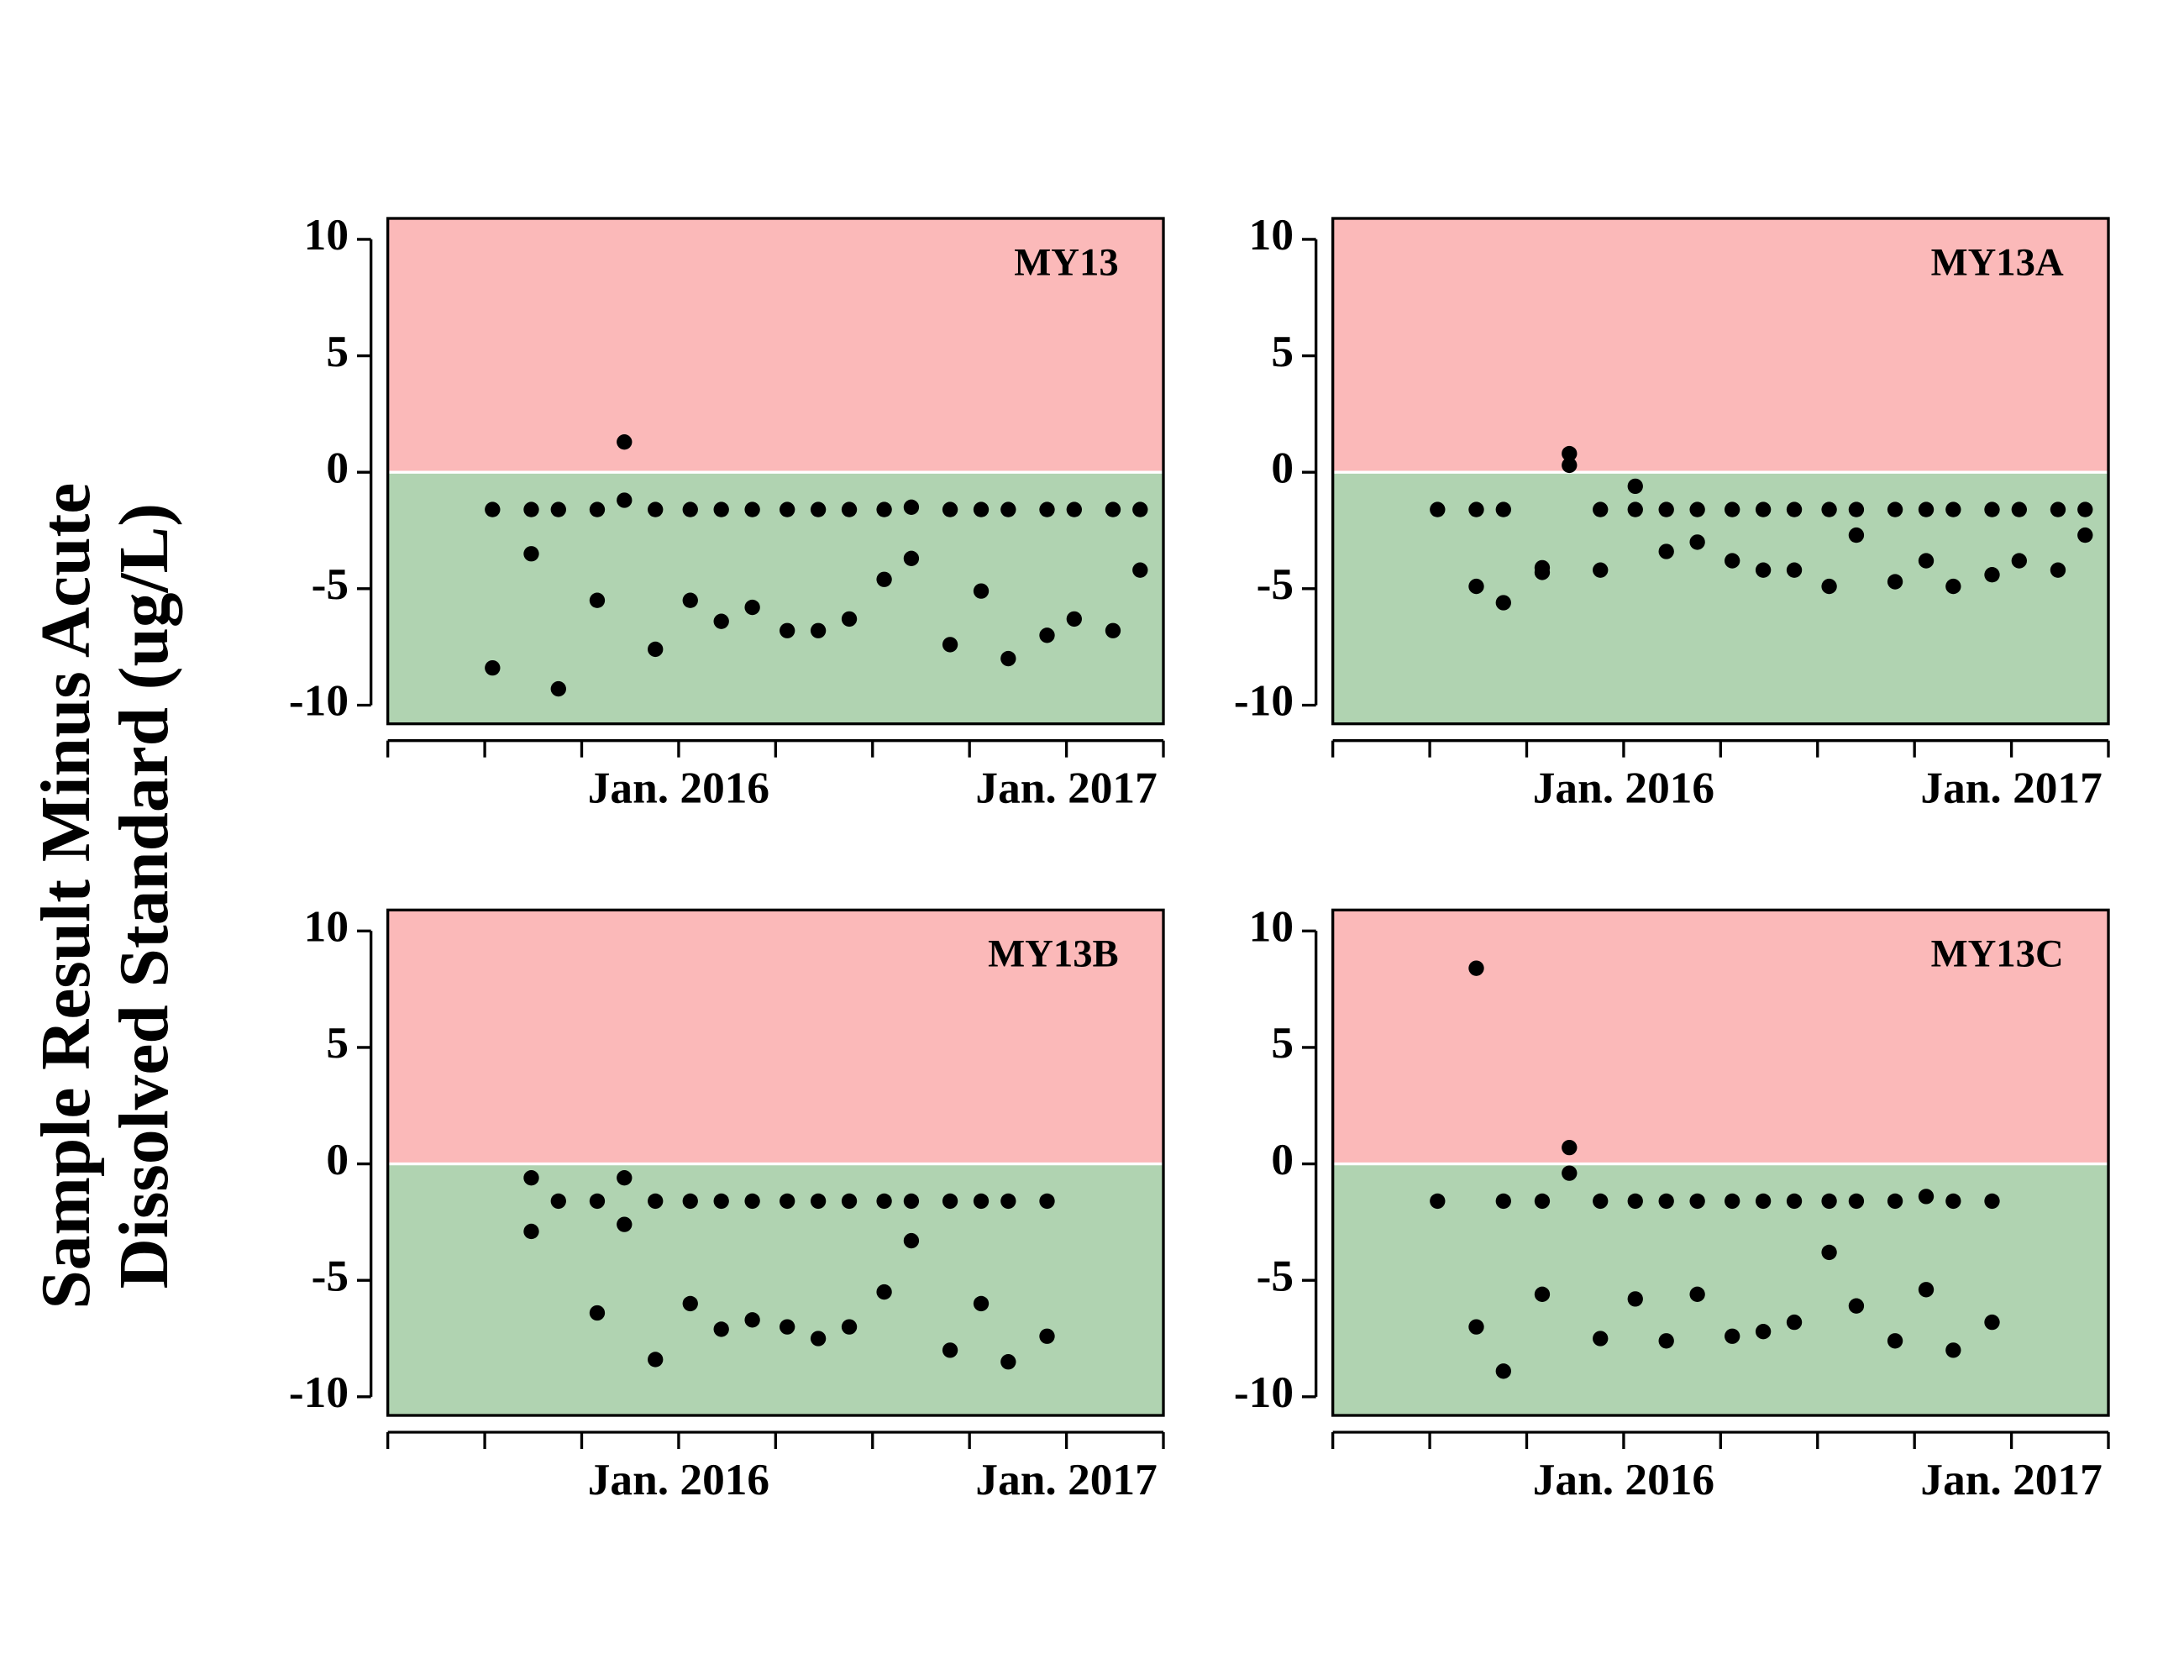  Describe the element at coordinates (1282, 1042) in the screenshot. I see `y-tick-label: 5` at that location.